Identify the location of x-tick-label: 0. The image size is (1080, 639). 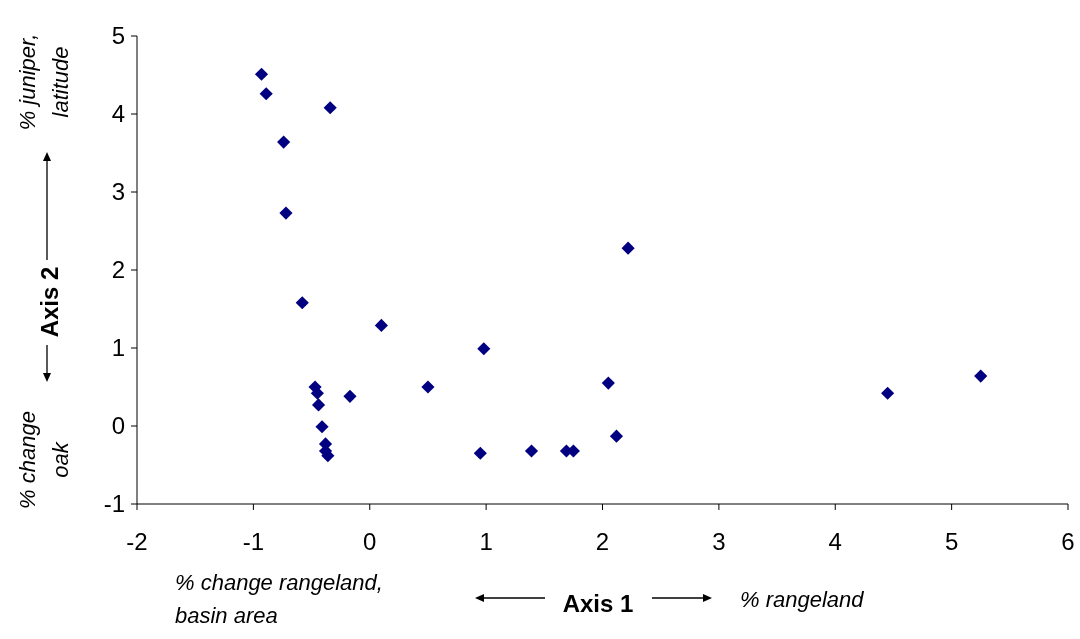
(370, 541).